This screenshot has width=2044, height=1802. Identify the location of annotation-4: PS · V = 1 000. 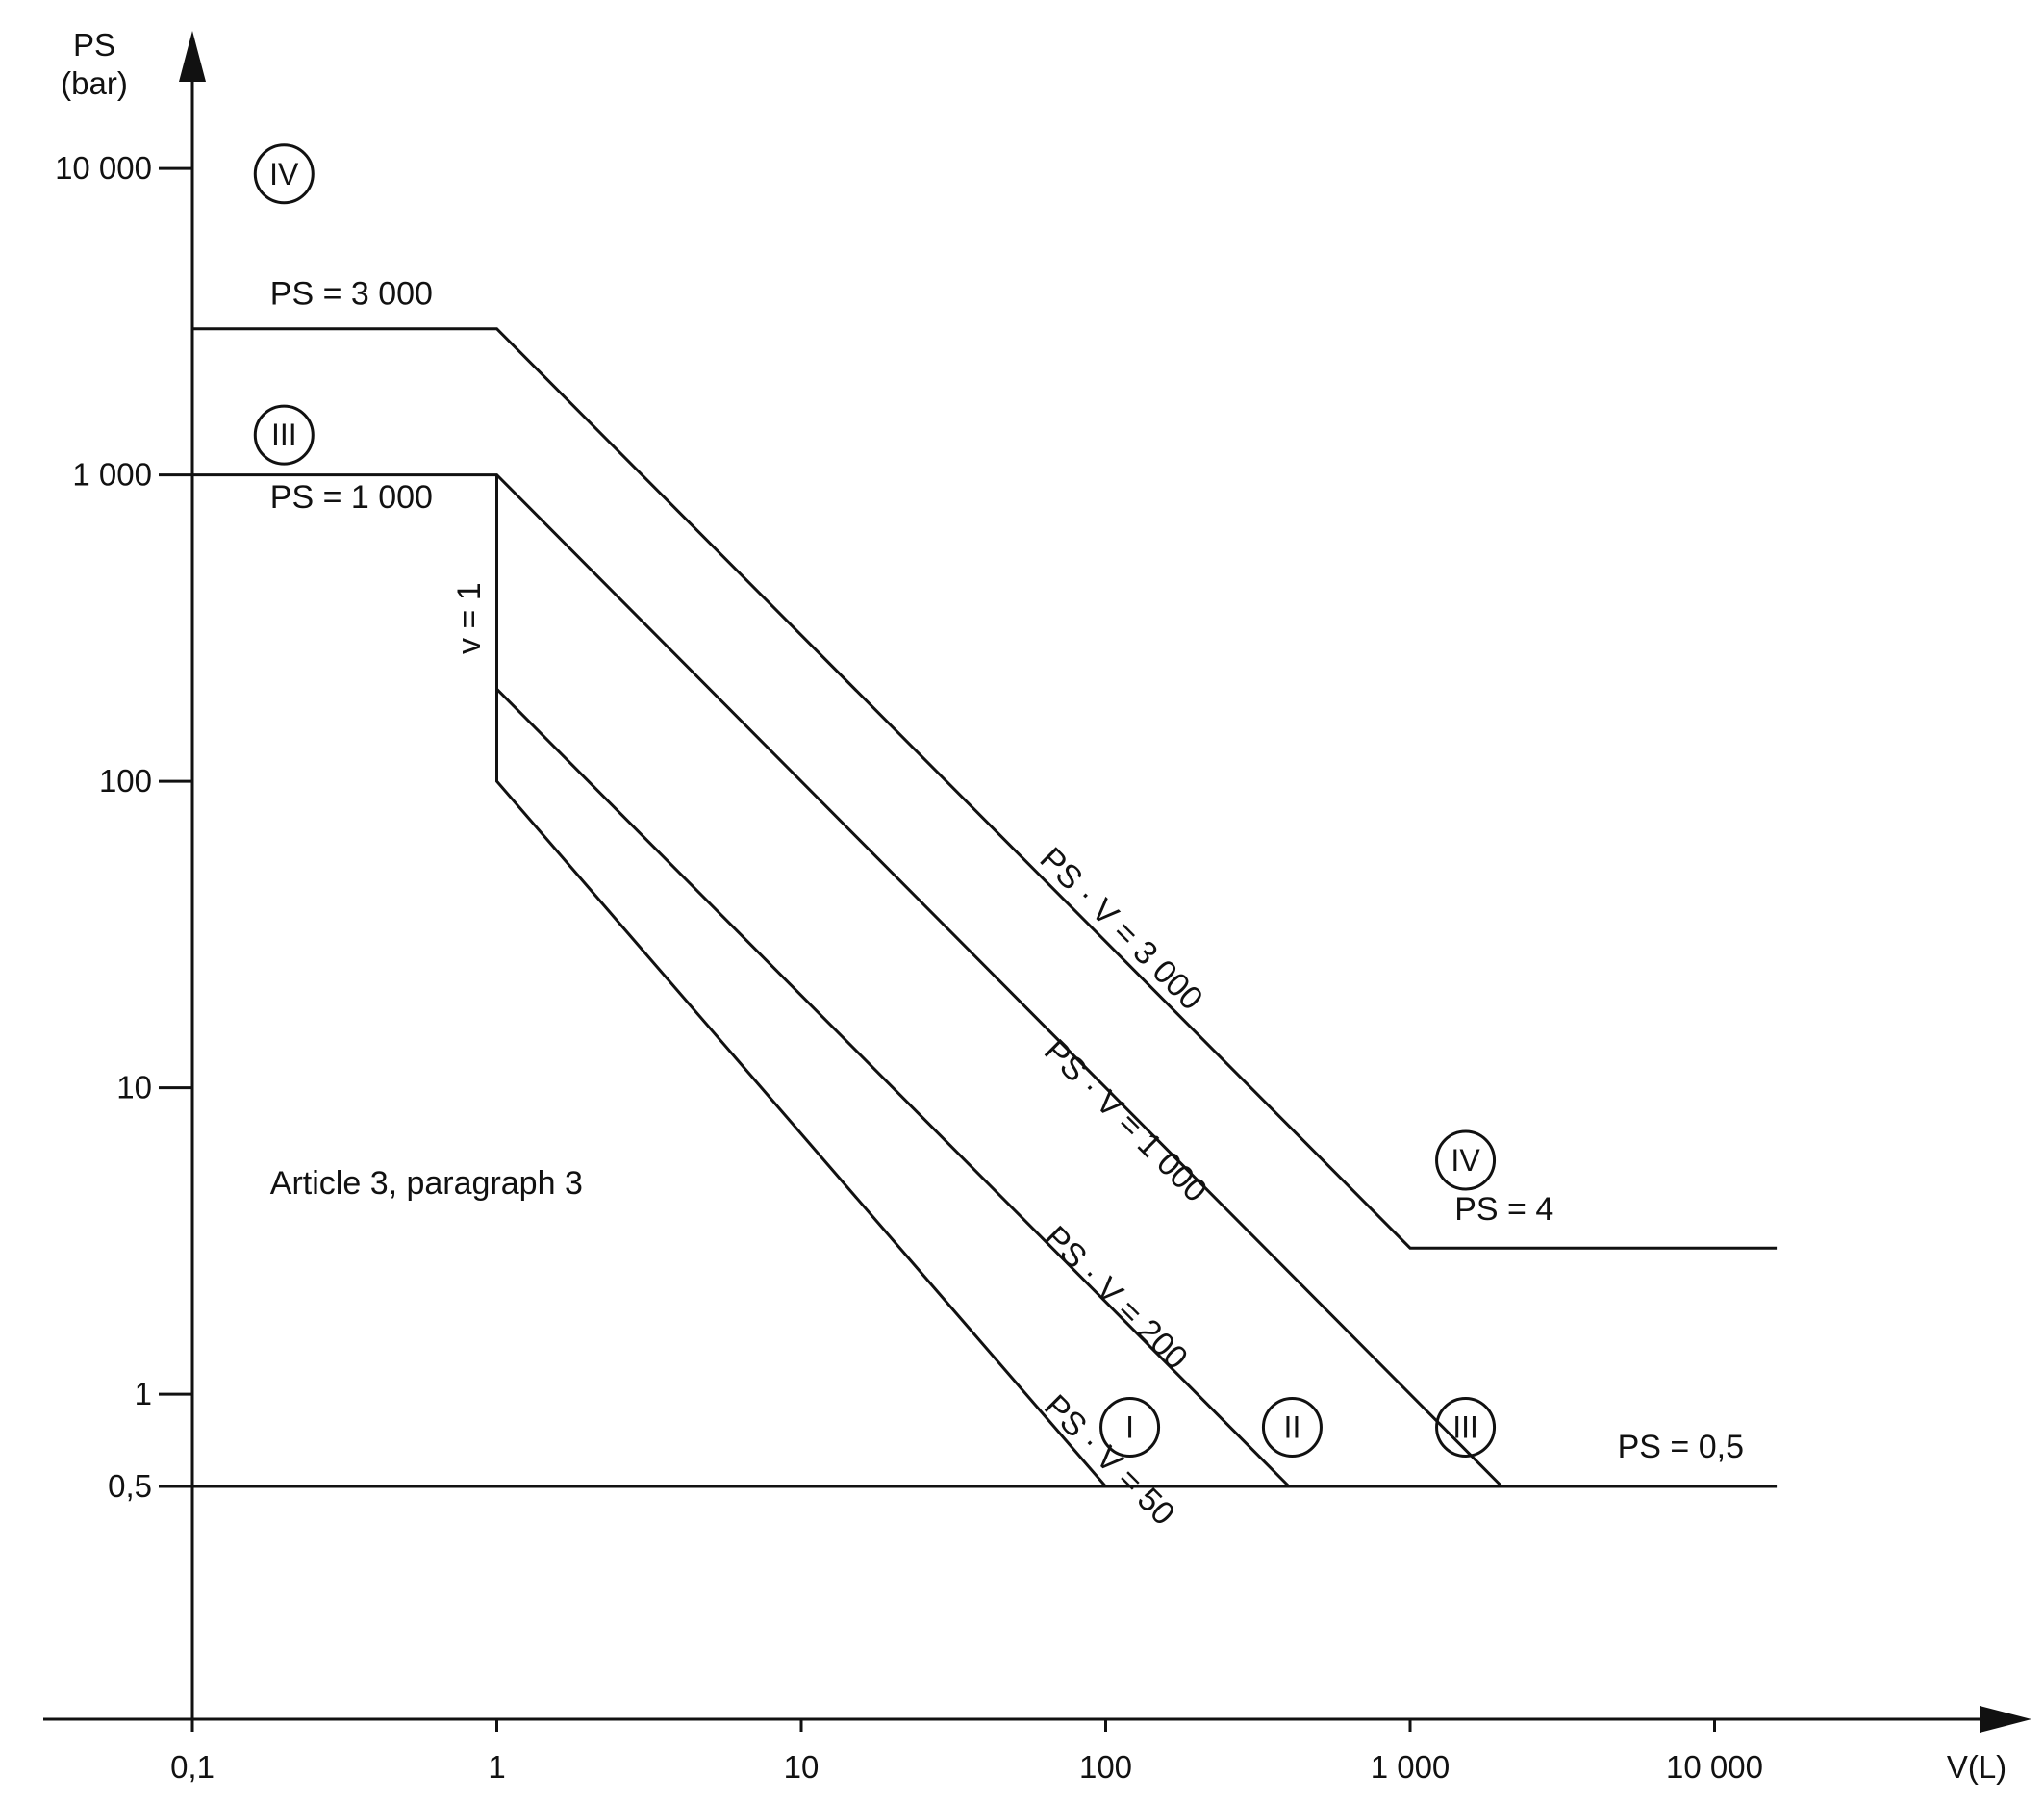
(1125, 1120).